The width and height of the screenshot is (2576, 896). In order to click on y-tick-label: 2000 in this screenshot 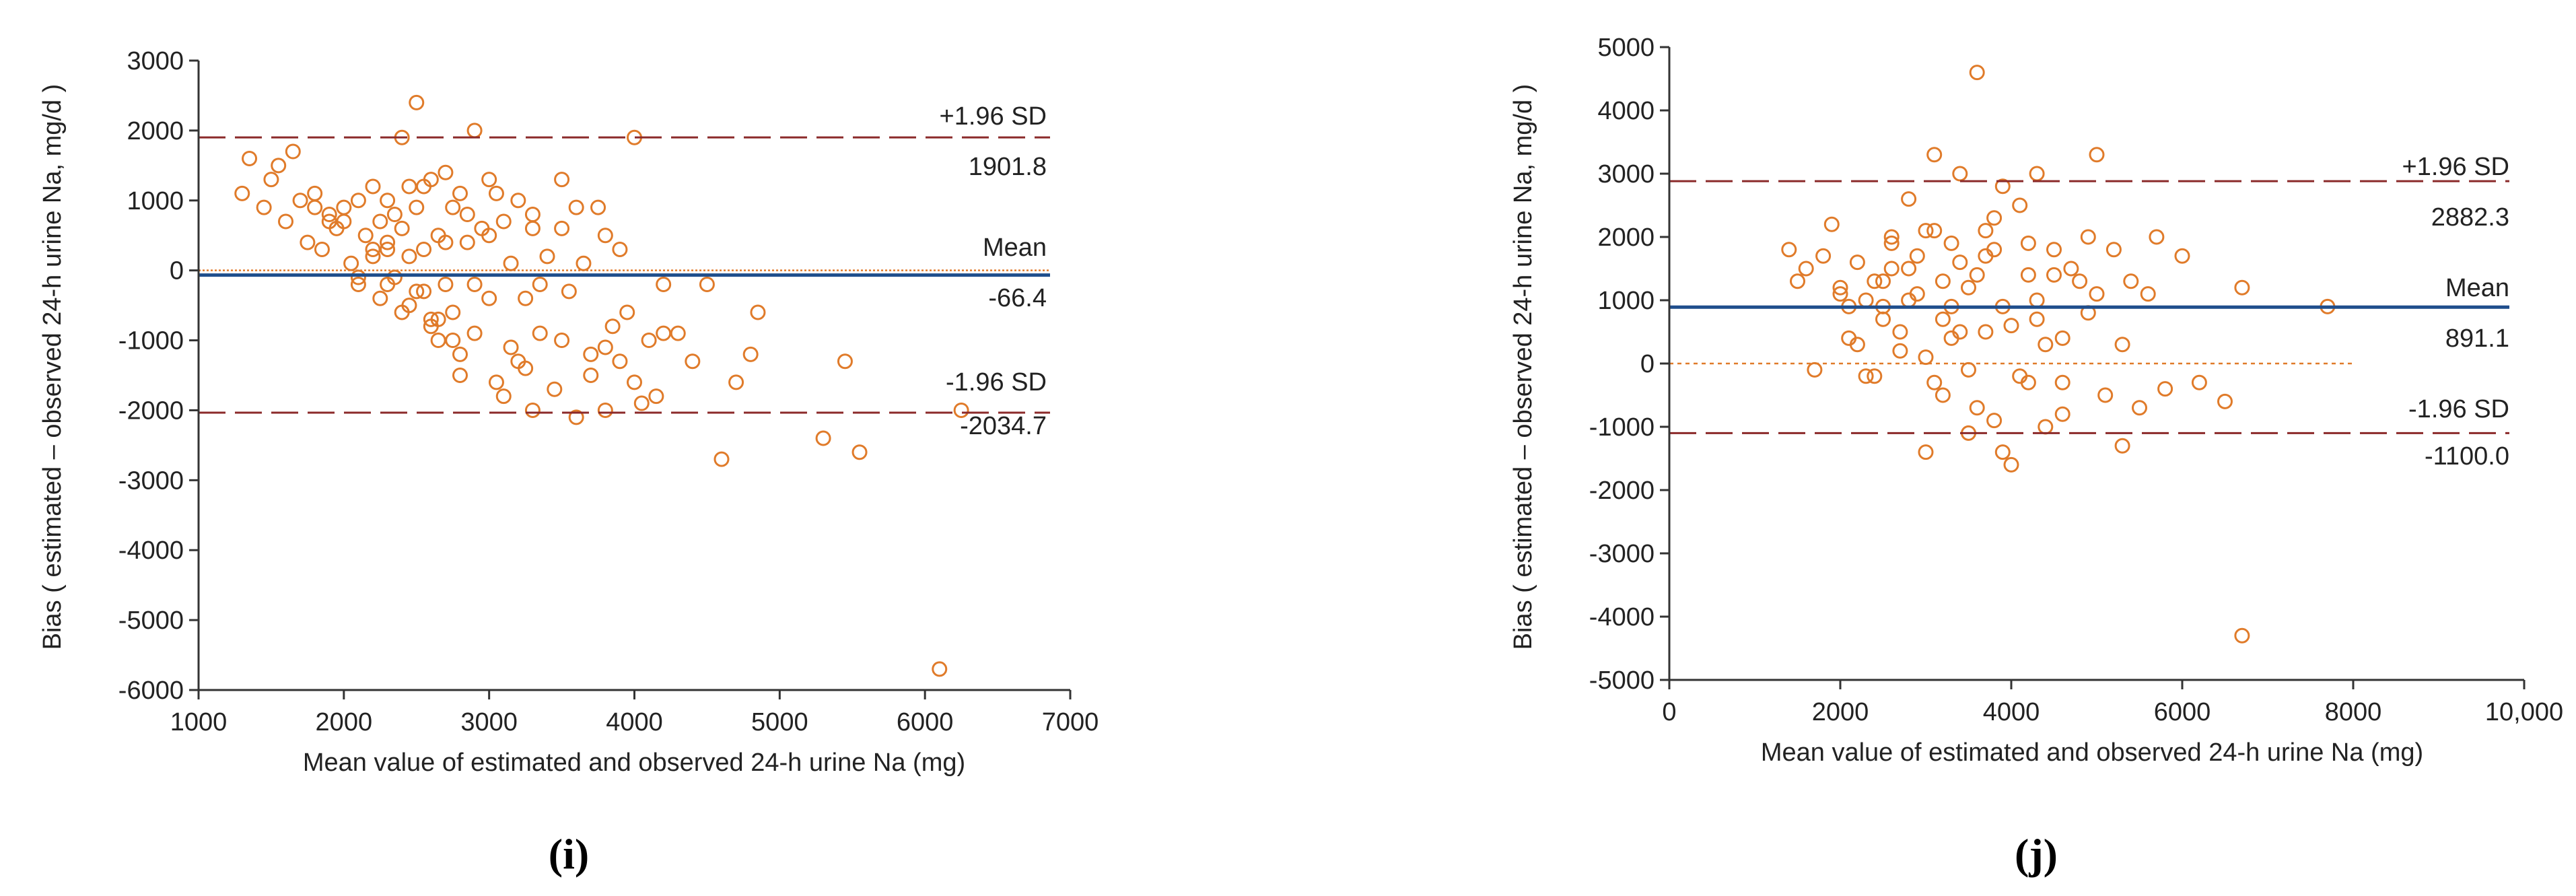, I will do `click(155, 131)`.